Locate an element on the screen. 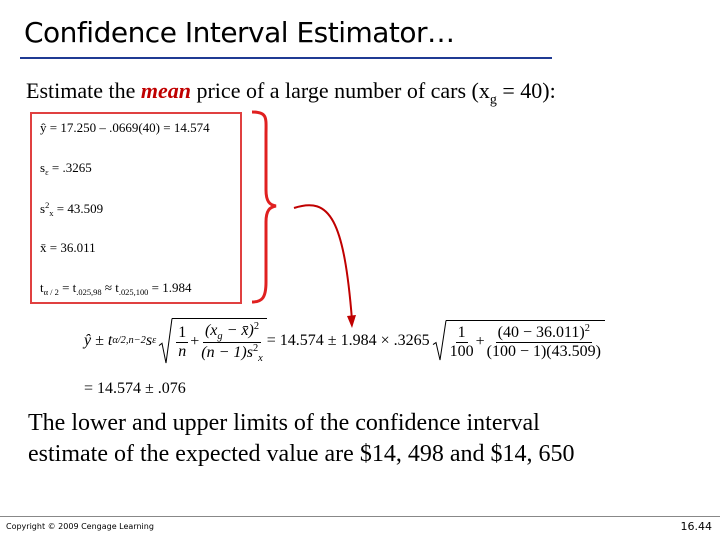  arrow-head is located at coordinates (351, 321).